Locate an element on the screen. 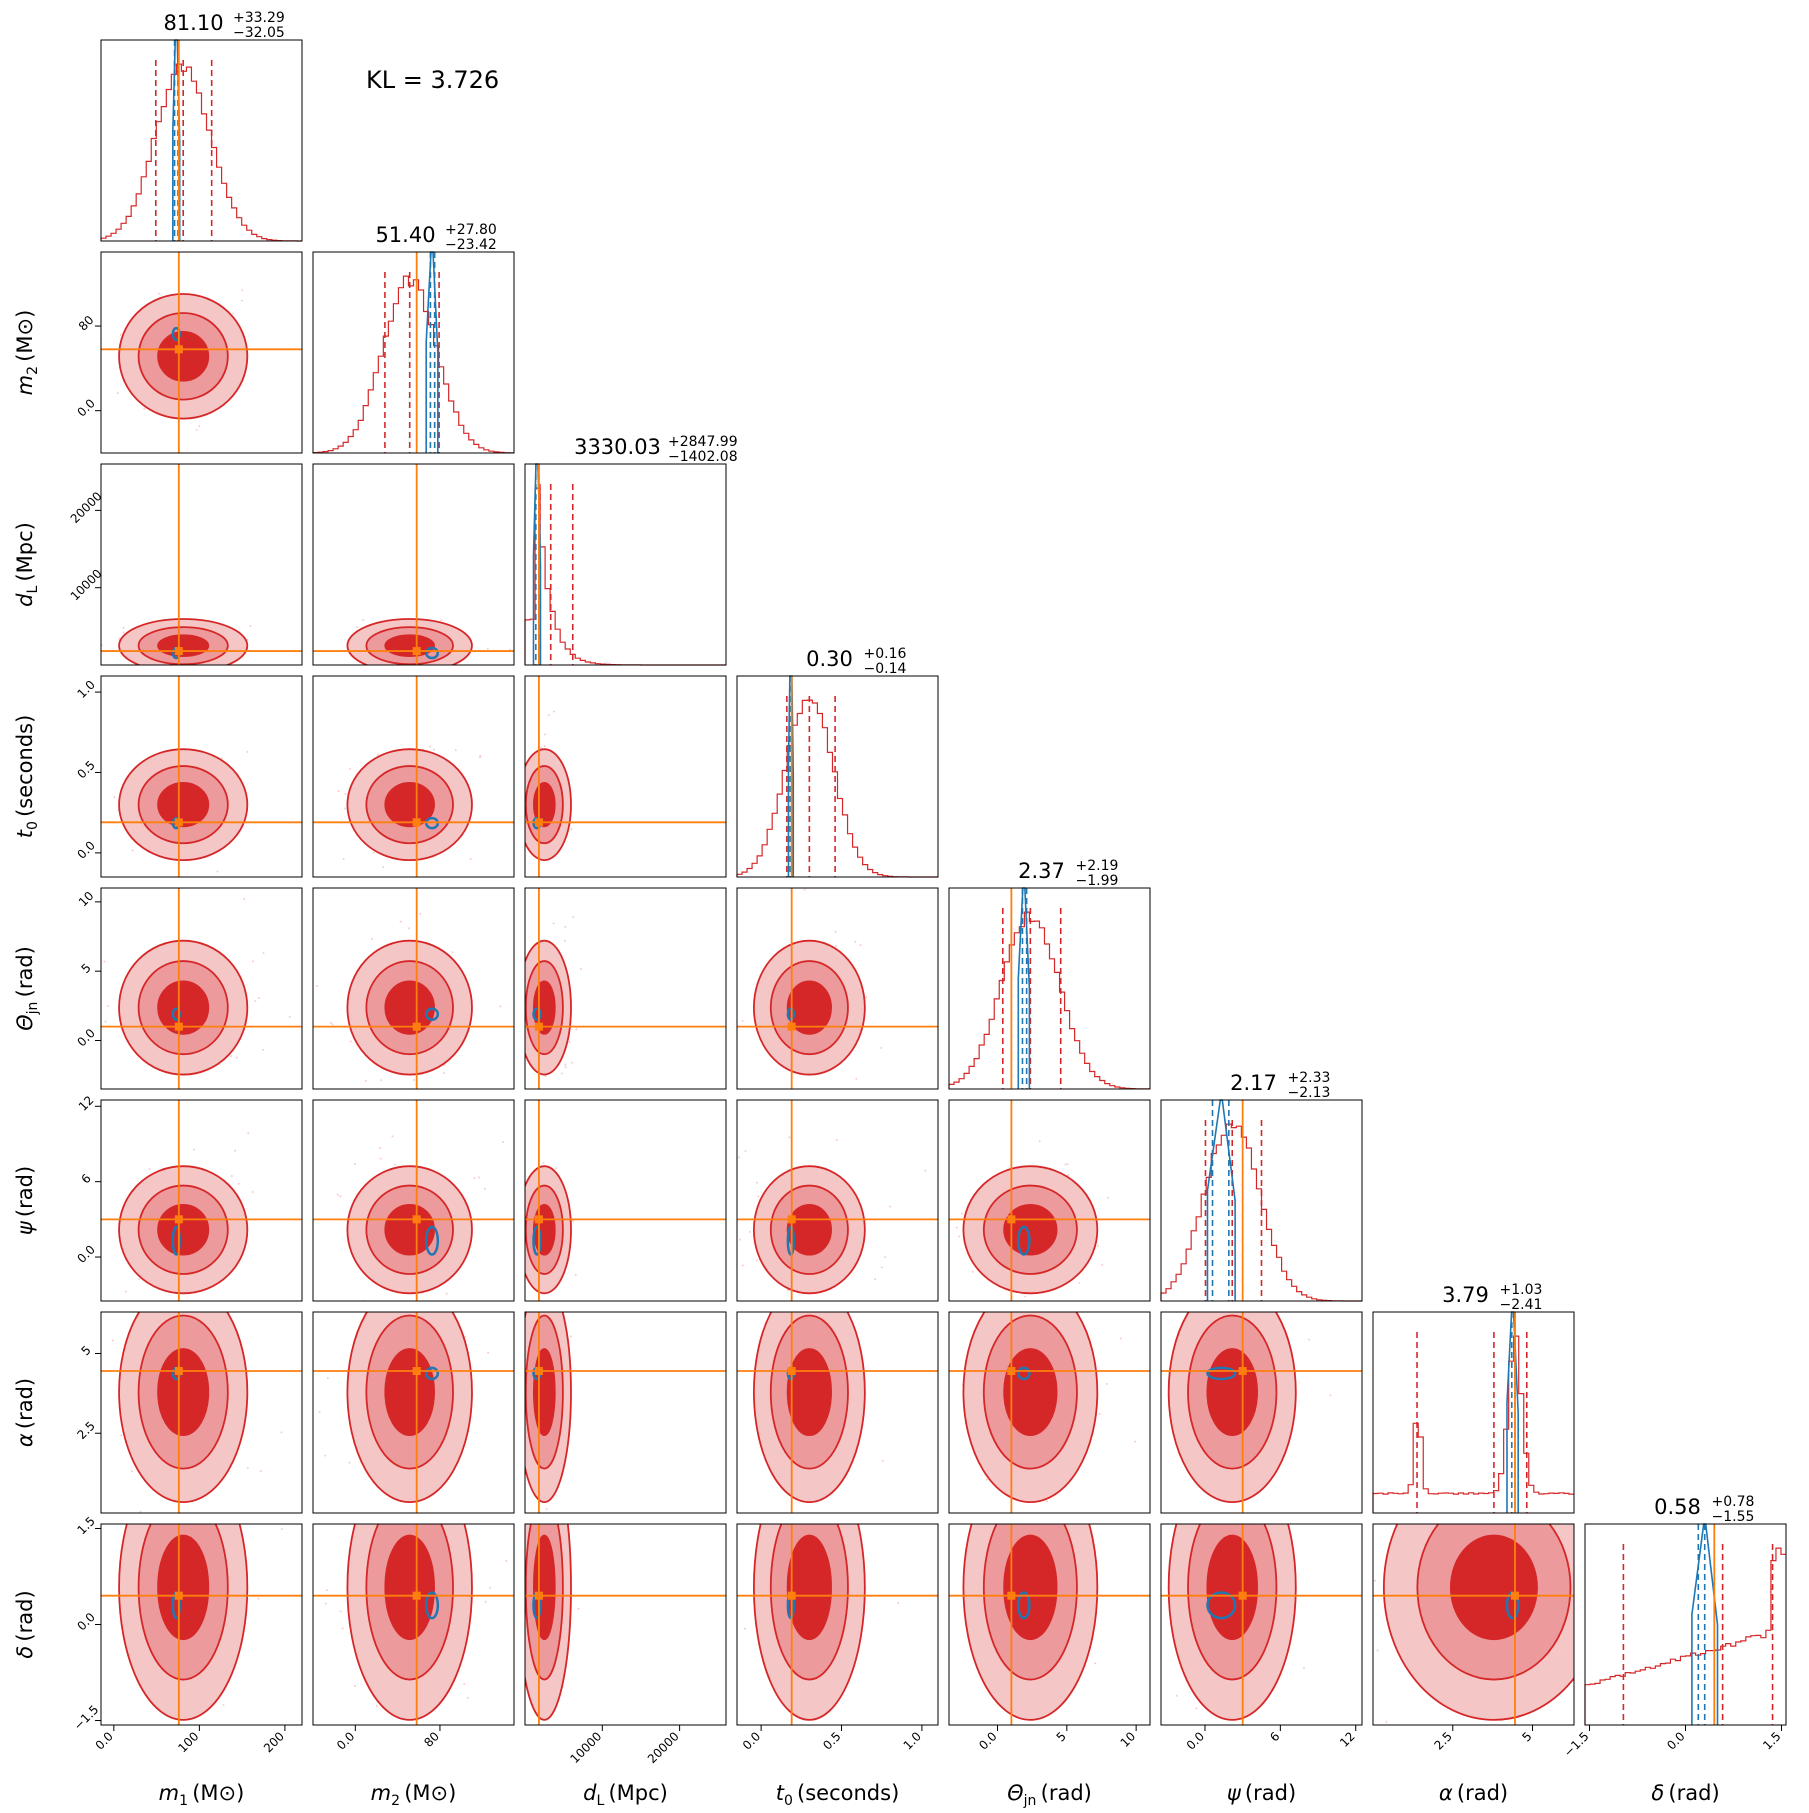 The width and height of the screenshot is (1809, 1813). y-axis-dL: 10000 20000 dL (Mpc) is located at coordinates (59, 548).